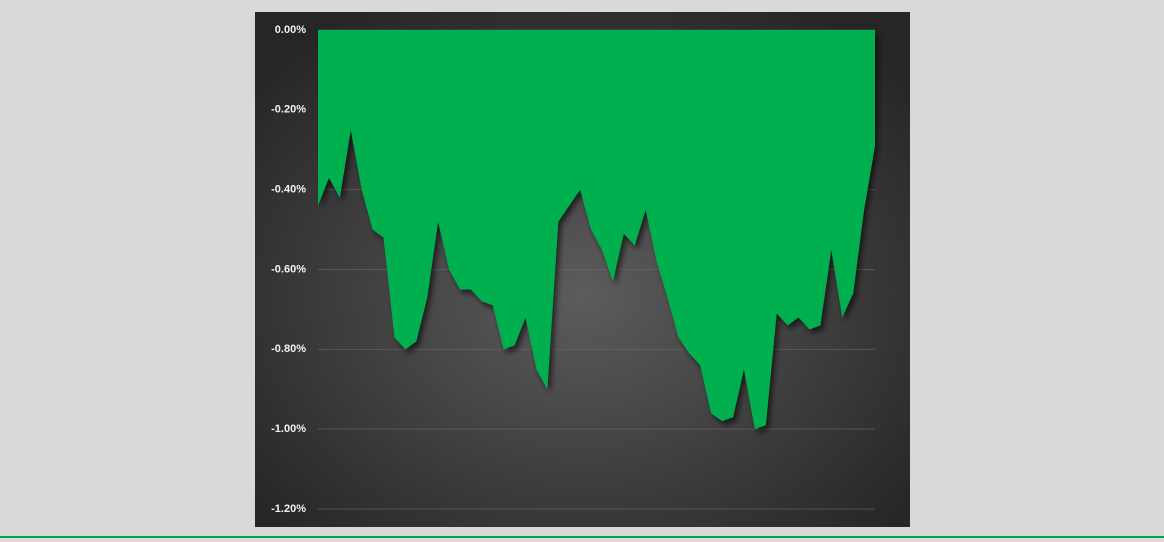 The image size is (1164, 542). Describe the element at coordinates (288, 509) in the screenshot. I see `y-tick-label: -1.20%` at that location.